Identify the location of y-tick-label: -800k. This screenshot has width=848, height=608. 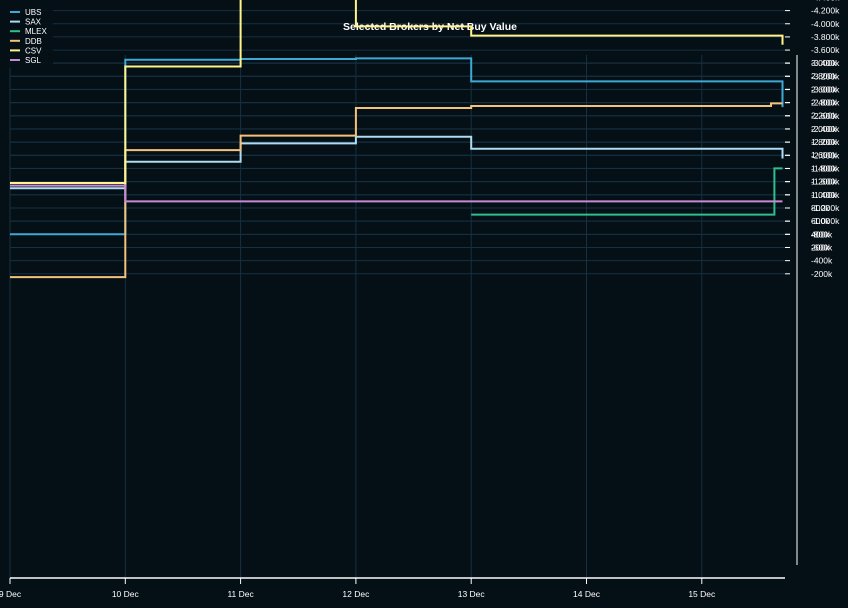
(822, 234).